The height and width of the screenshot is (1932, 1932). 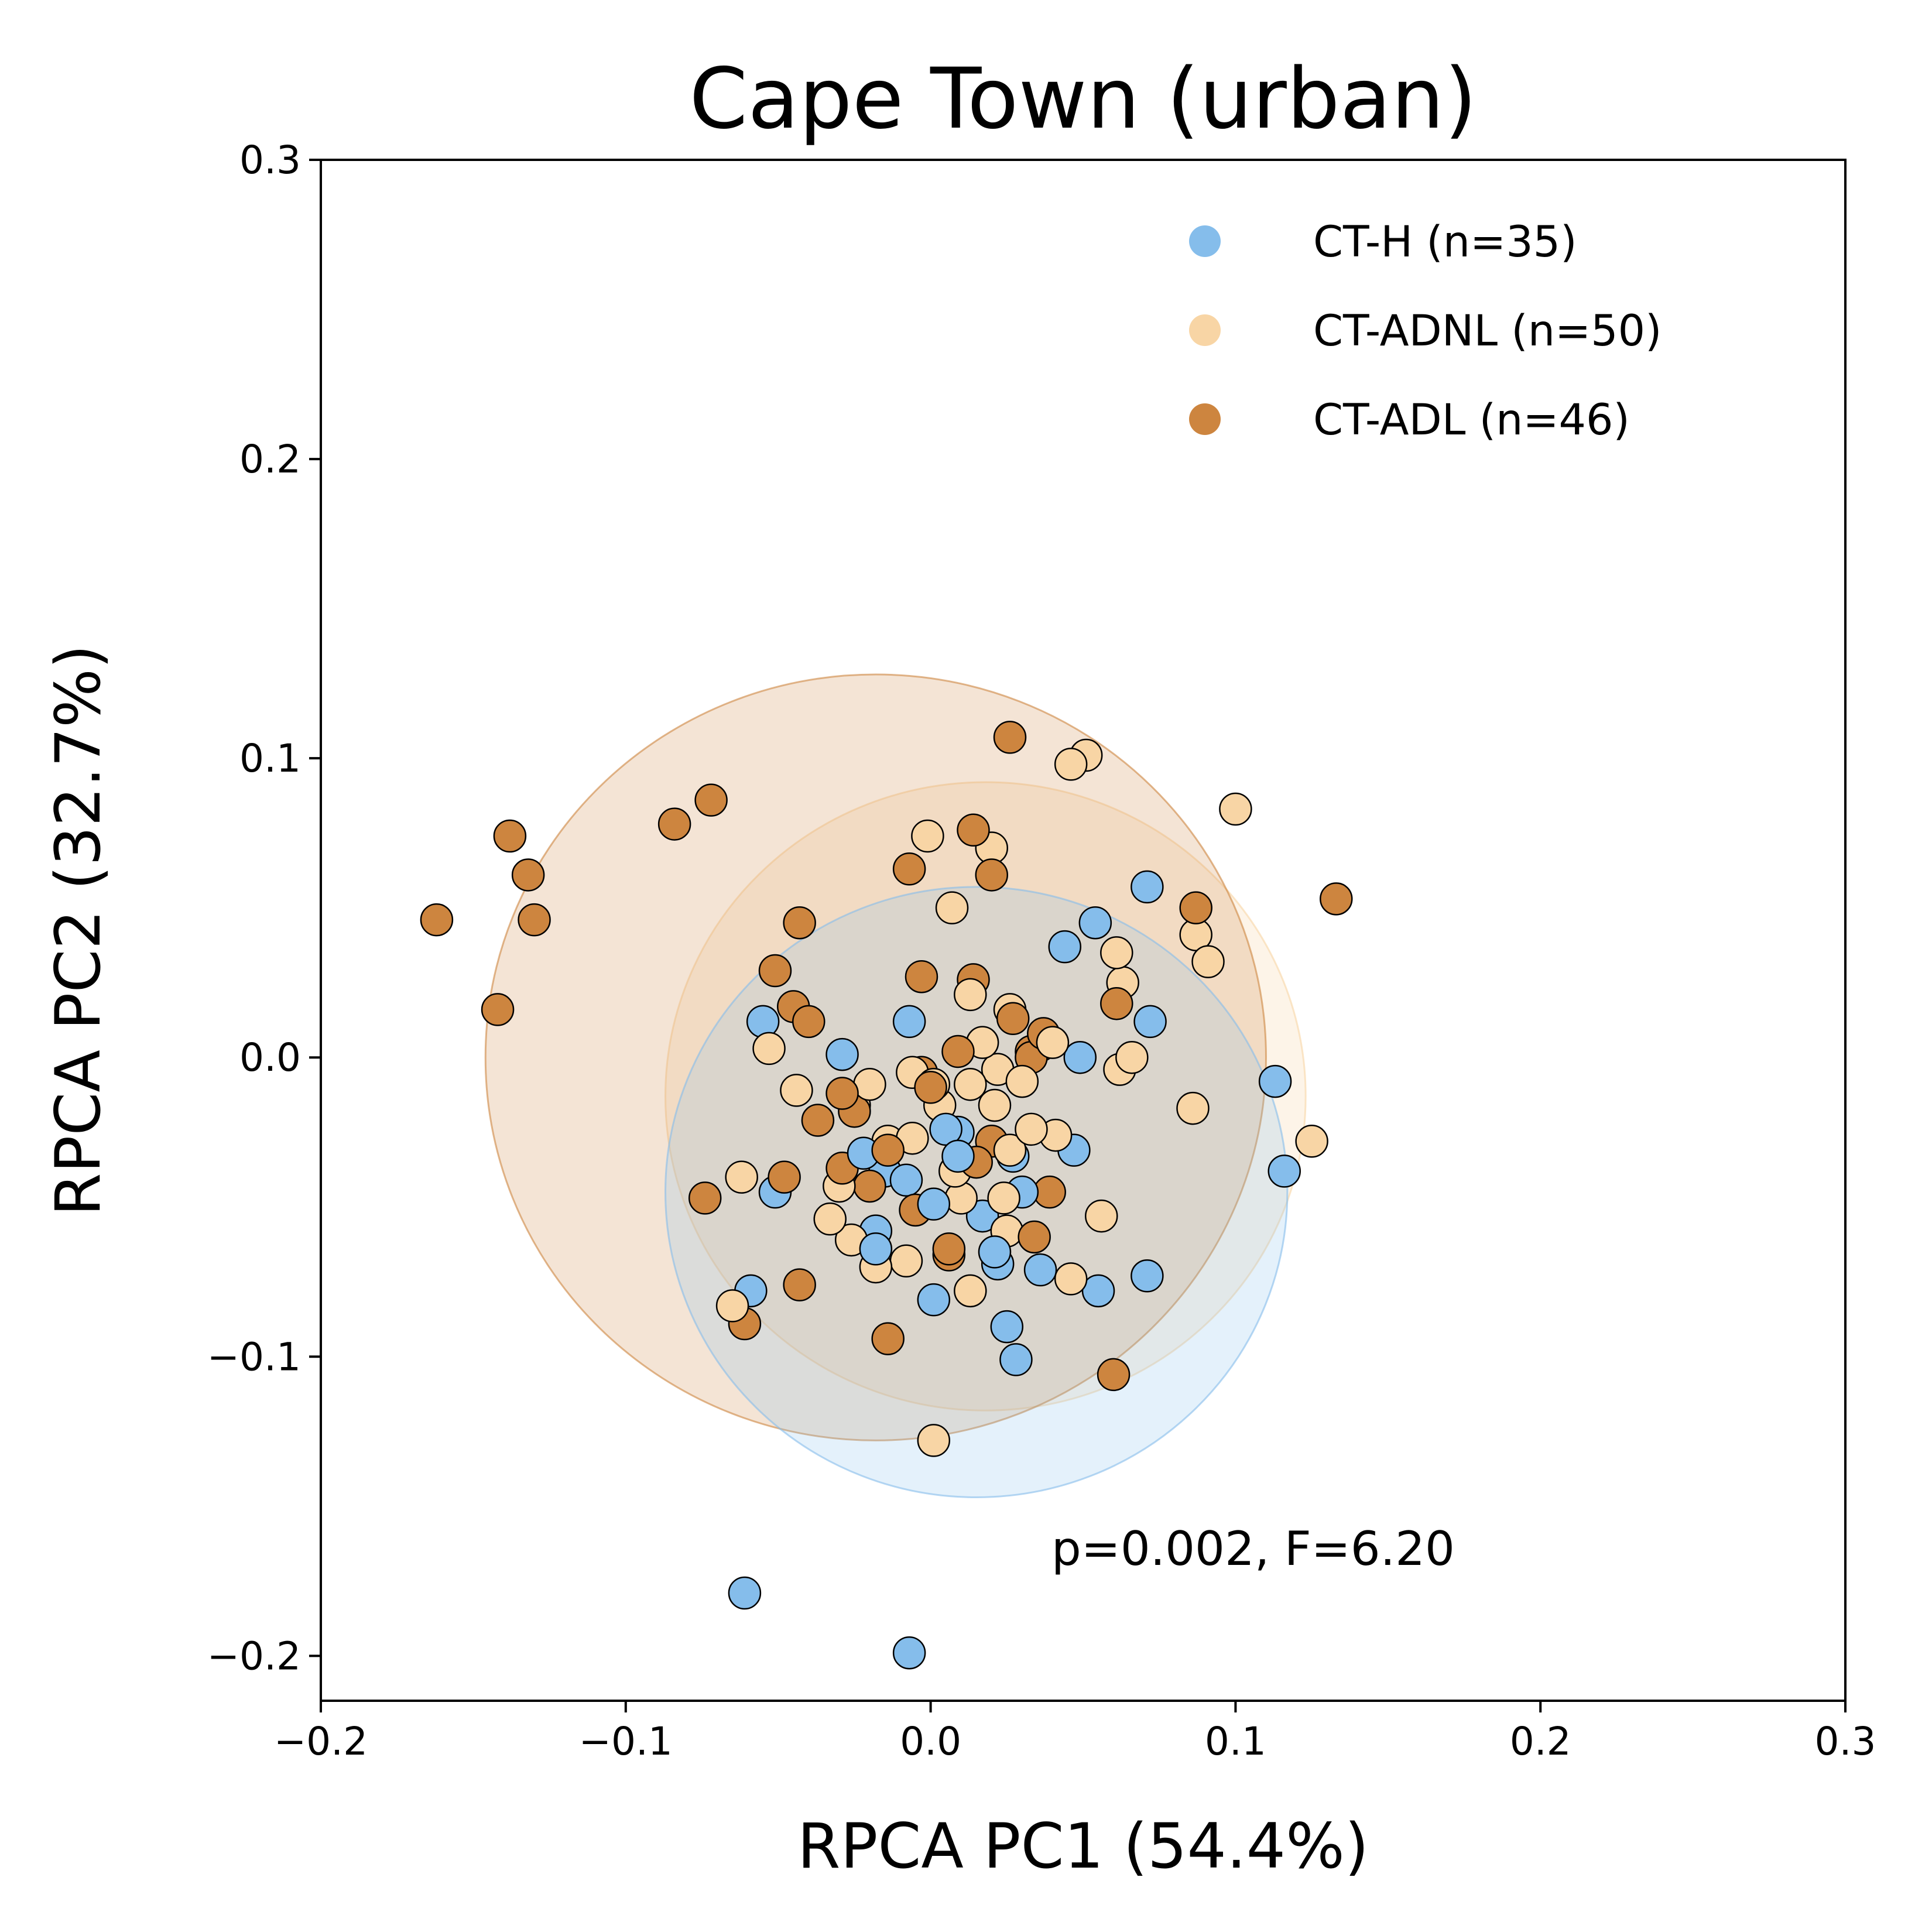 What do you see at coordinates (1472, 420) in the screenshot?
I see `legend-label: CT-ADL (n=46)` at bounding box center [1472, 420].